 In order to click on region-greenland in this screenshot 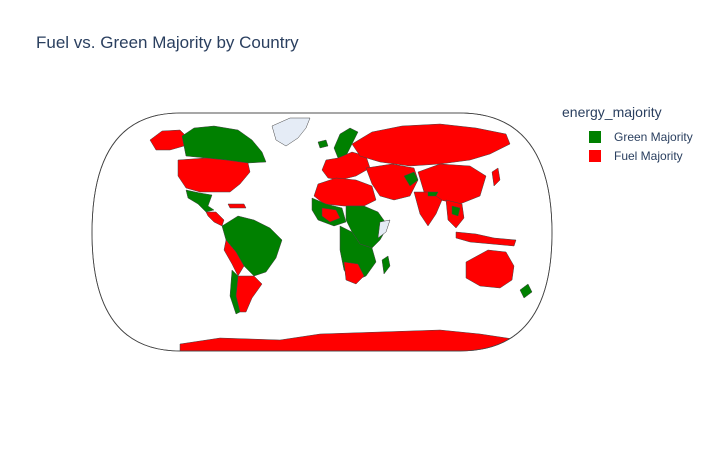, I will do `click(291, 132)`.